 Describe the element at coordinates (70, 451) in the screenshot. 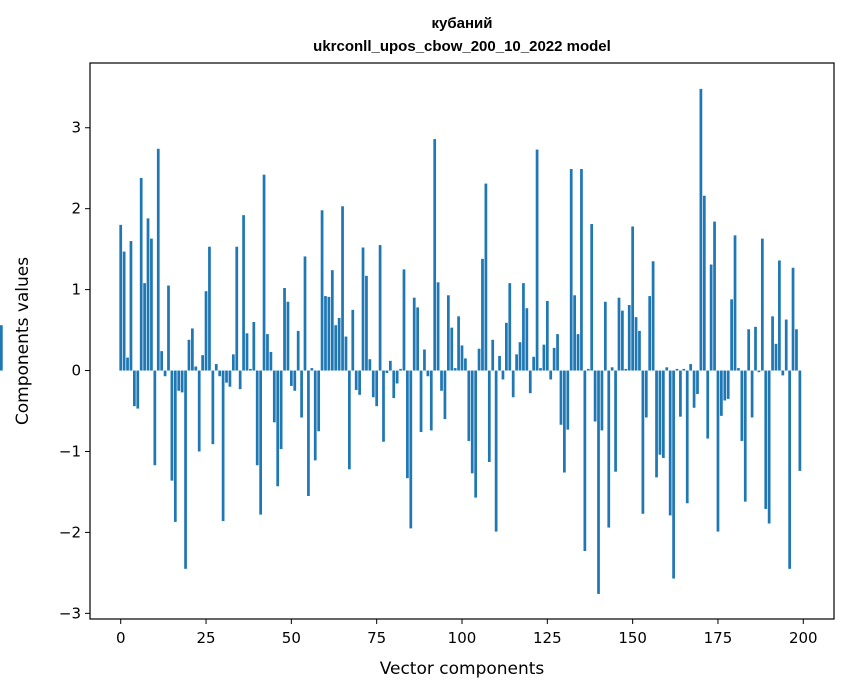

I see `y-tick-label: −1` at that location.